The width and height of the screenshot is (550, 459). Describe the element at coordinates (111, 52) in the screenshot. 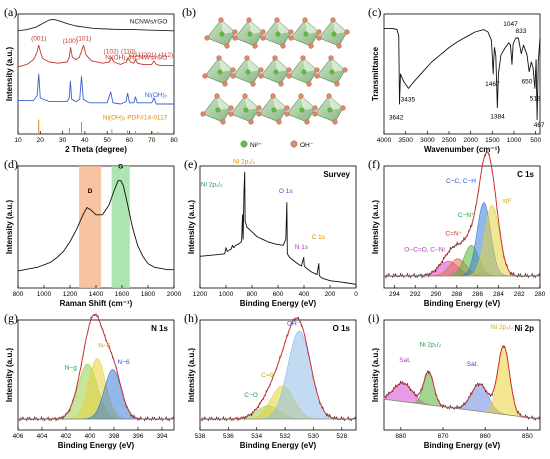

I see `peak-annotation: (102)` at that location.